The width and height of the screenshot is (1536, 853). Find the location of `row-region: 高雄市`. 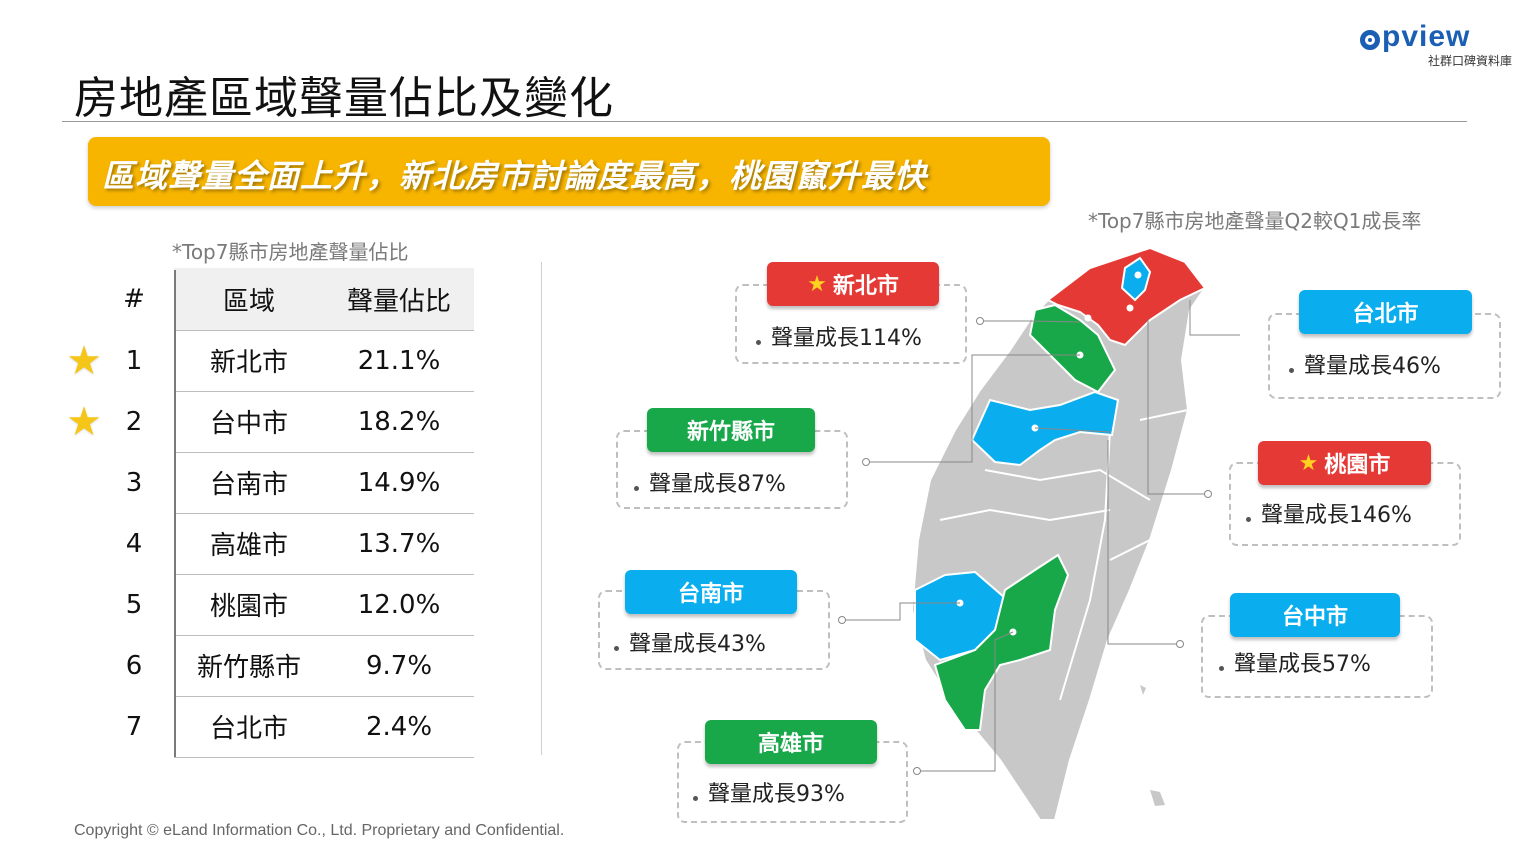

row-region: 高雄市 is located at coordinates (248, 546).